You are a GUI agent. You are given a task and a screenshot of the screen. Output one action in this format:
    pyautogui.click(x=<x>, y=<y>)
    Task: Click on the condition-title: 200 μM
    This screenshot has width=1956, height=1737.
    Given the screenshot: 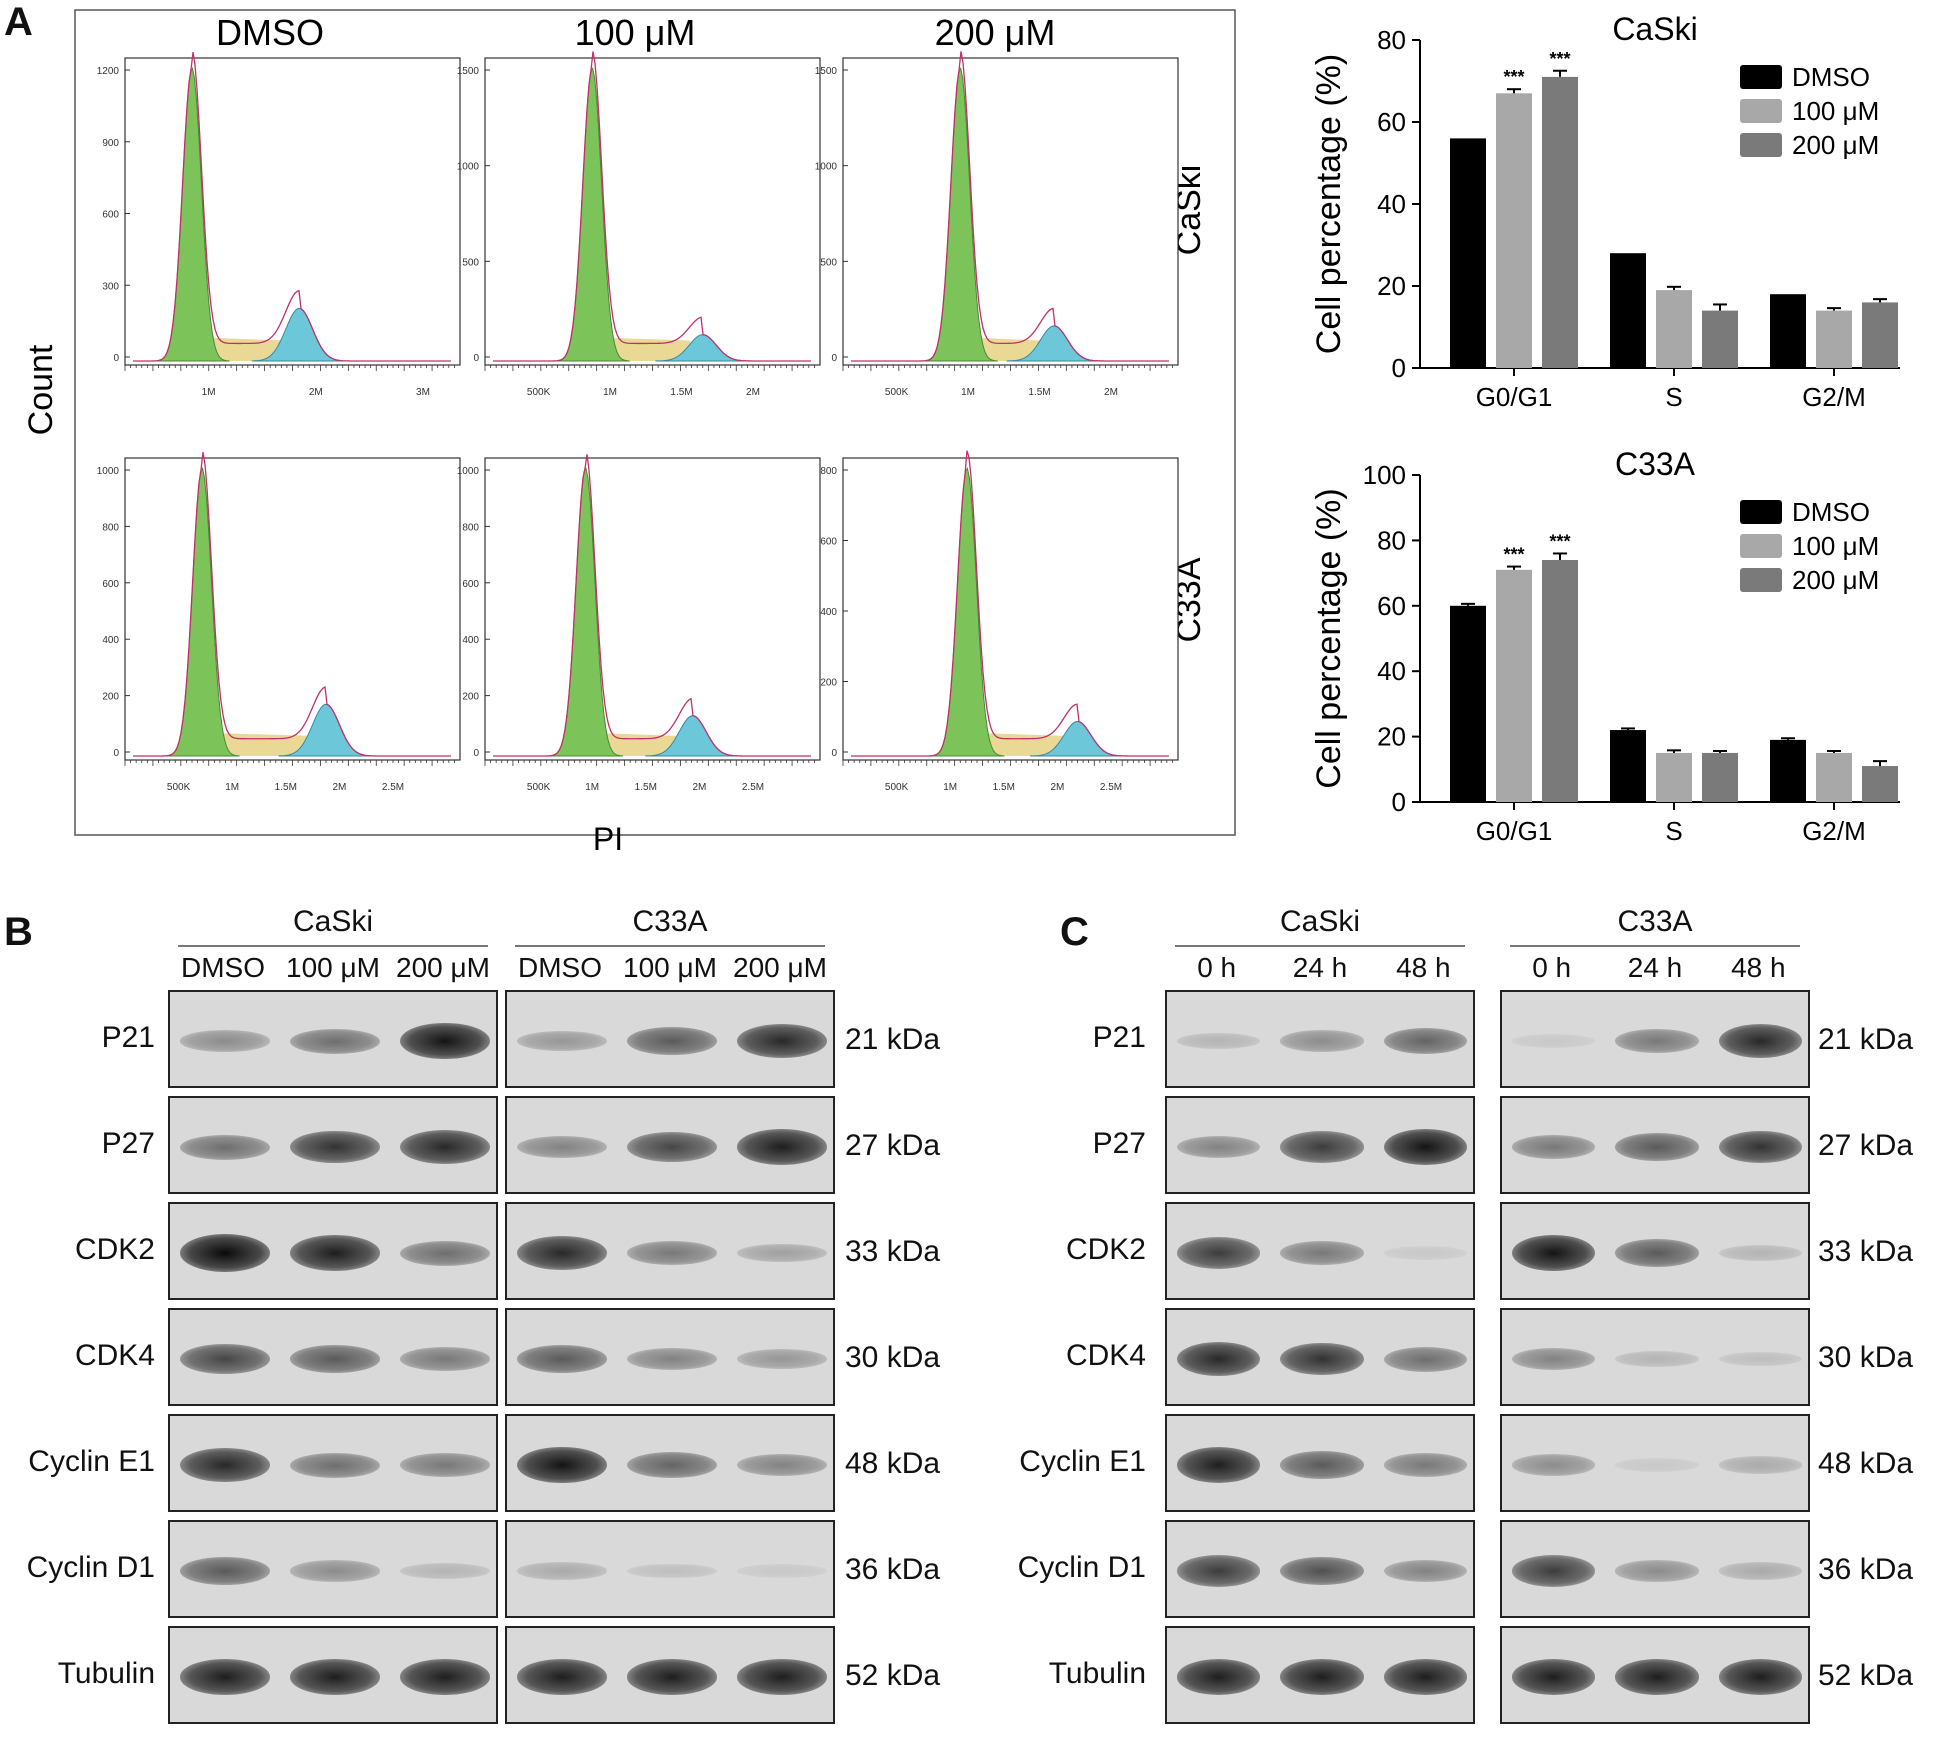 What is the action you would take?
    pyautogui.click(x=995, y=32)
    